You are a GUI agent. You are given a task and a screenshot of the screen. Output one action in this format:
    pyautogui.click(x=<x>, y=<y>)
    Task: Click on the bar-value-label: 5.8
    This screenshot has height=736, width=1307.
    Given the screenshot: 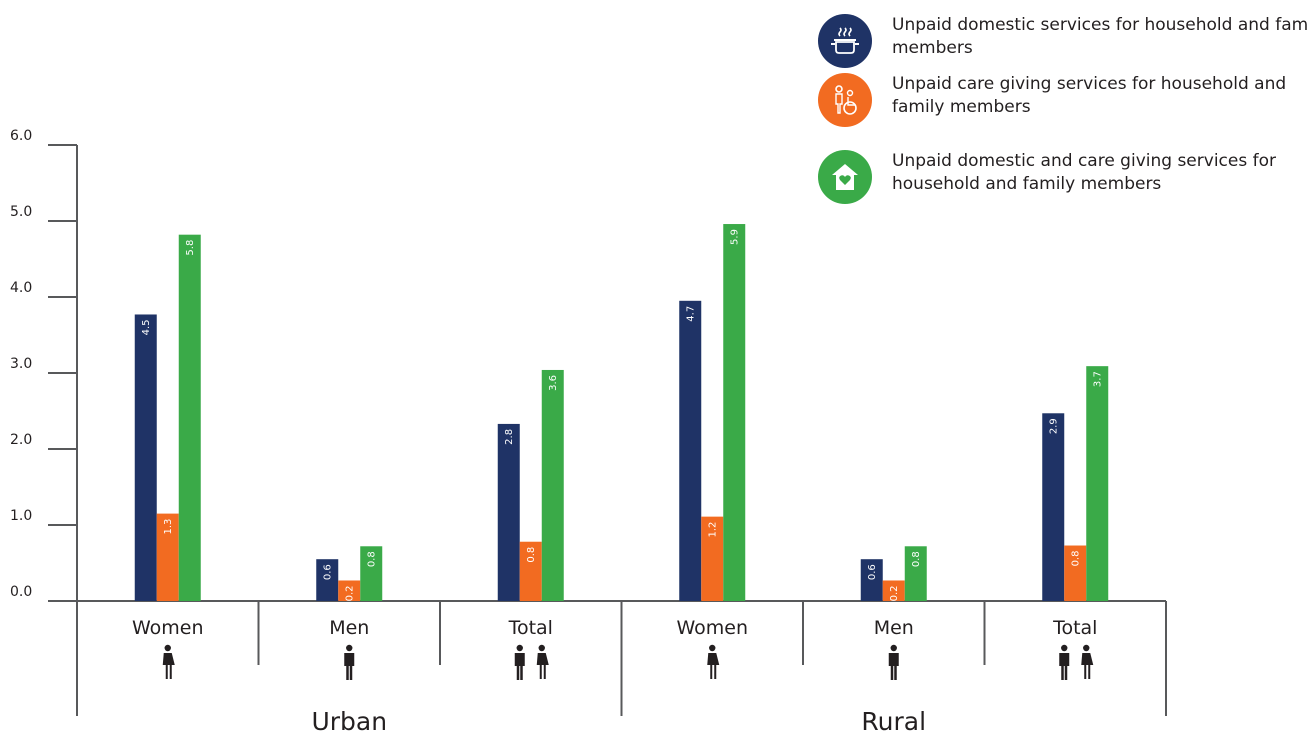 What is the action you would take?
    pyautogui.click(x=190, y=248)
    